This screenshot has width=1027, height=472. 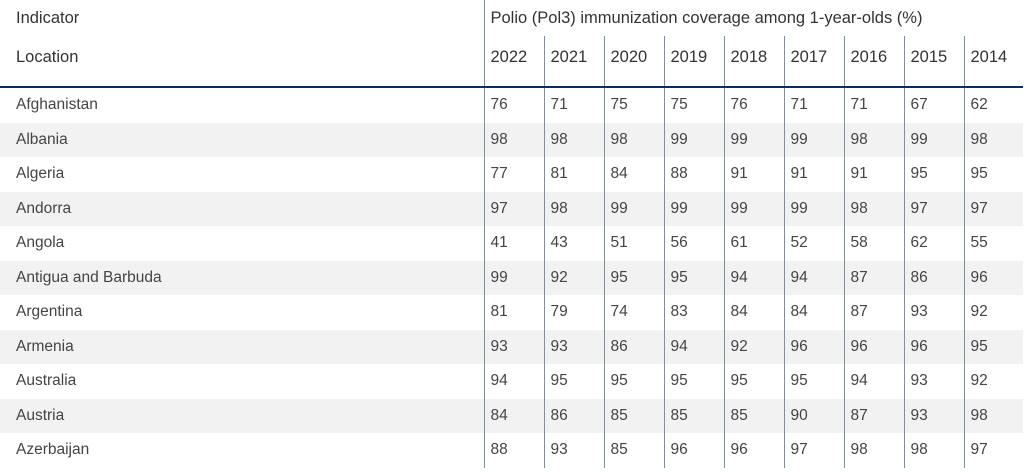 I want to click on year-header: 2019, so click(x=693, y=62).